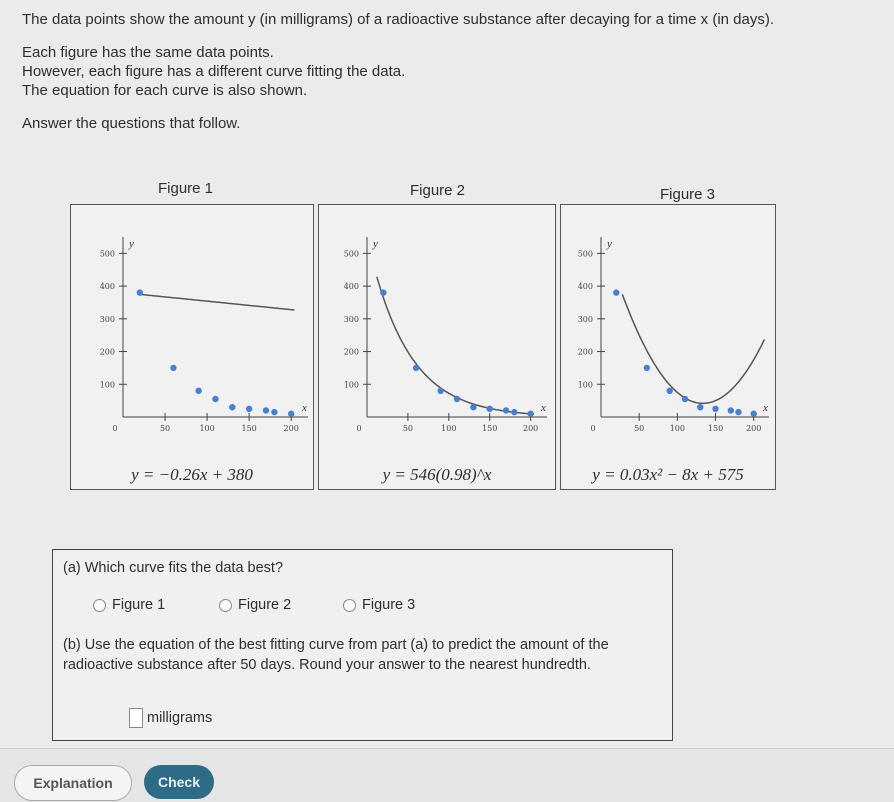 The width and height of the screenshot is (894, 802). I want to click on option-label: Figure 1, so click(139, 605).